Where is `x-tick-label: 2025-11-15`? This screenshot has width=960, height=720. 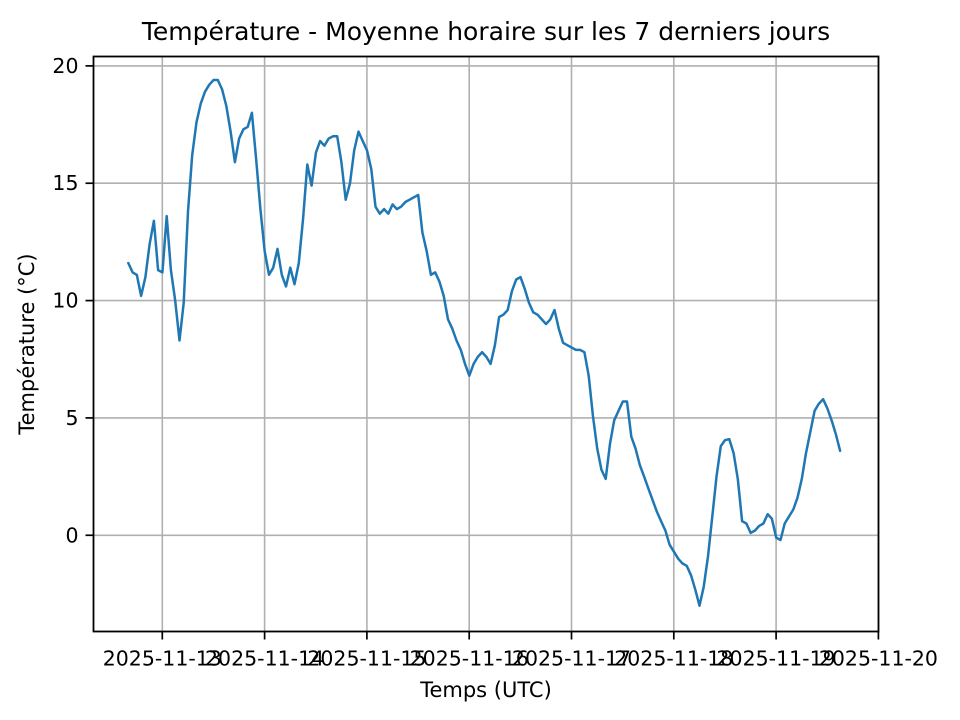 x-tick-label: 2025-11-15 is located at coordinates (366, 659).